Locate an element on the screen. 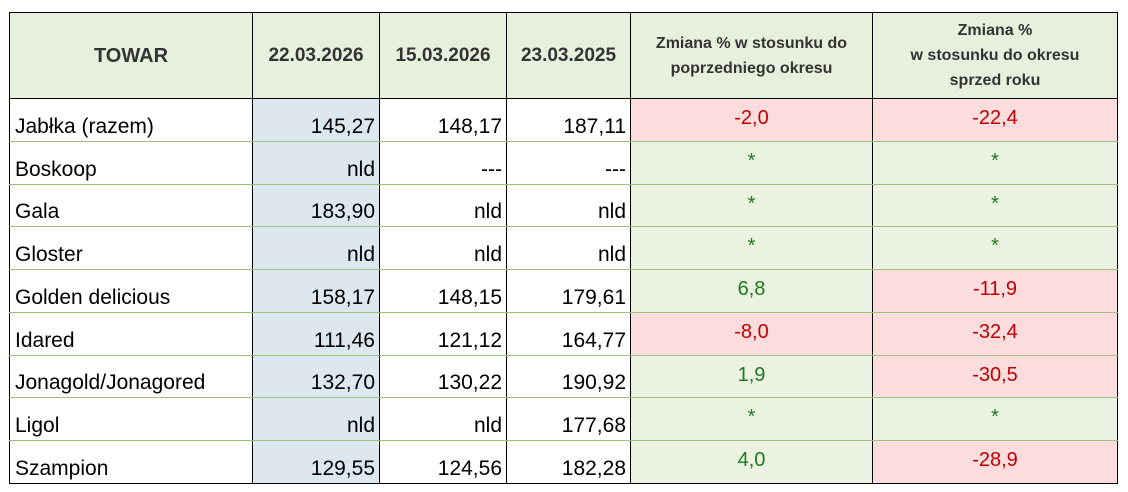 The height and width of the screenshot is (492, 1128). product-name-cell: Idared is located at coordinates (131, 334).